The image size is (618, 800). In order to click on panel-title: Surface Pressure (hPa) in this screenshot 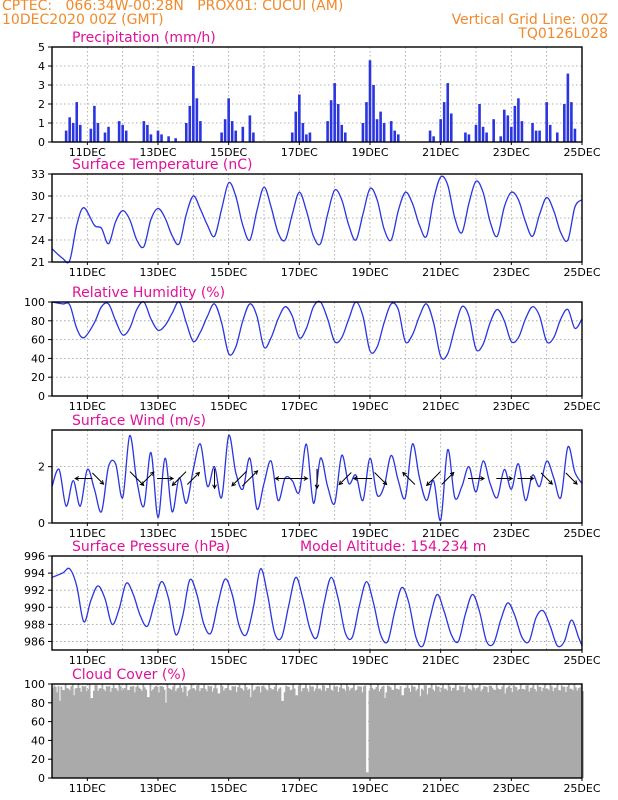, I will do `click(151, 547)`.